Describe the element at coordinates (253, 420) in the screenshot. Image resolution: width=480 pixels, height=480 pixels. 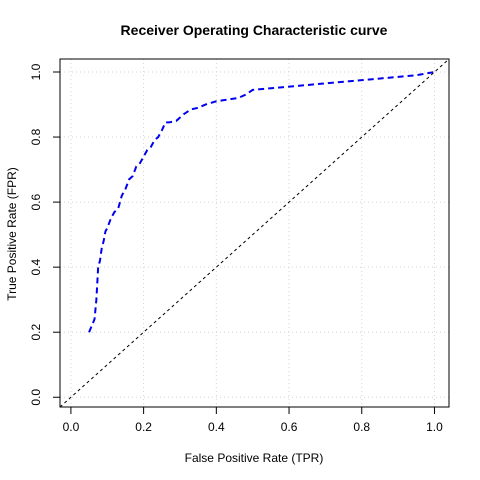
I see `x-axis: 0.0 0.2 0.4 0.6 0.8 1.0` at that location.